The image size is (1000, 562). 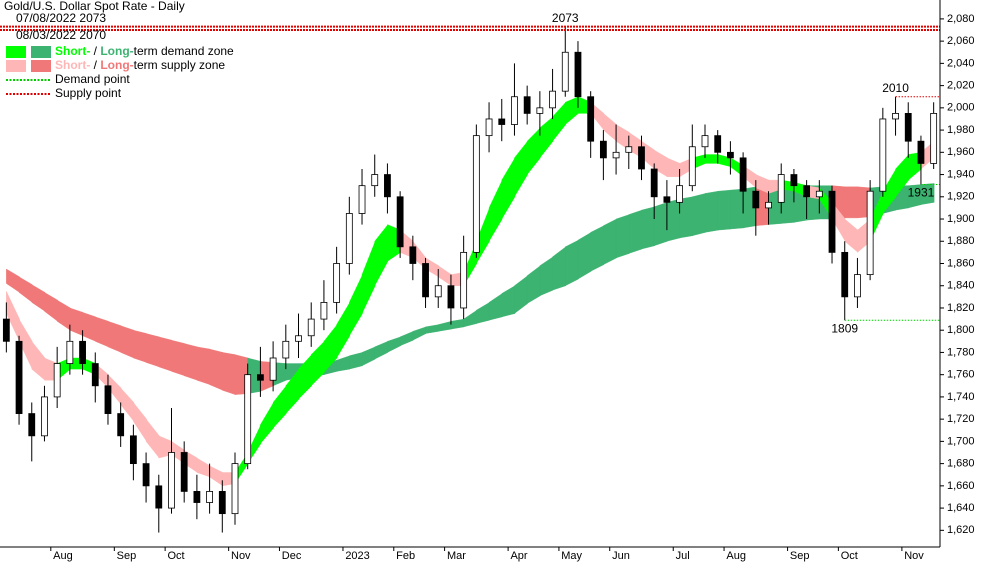 What do you see at coordinates (88, 93) in the screenshot?
I see `legend-text: Supply point` at bounding box center [88, 93].